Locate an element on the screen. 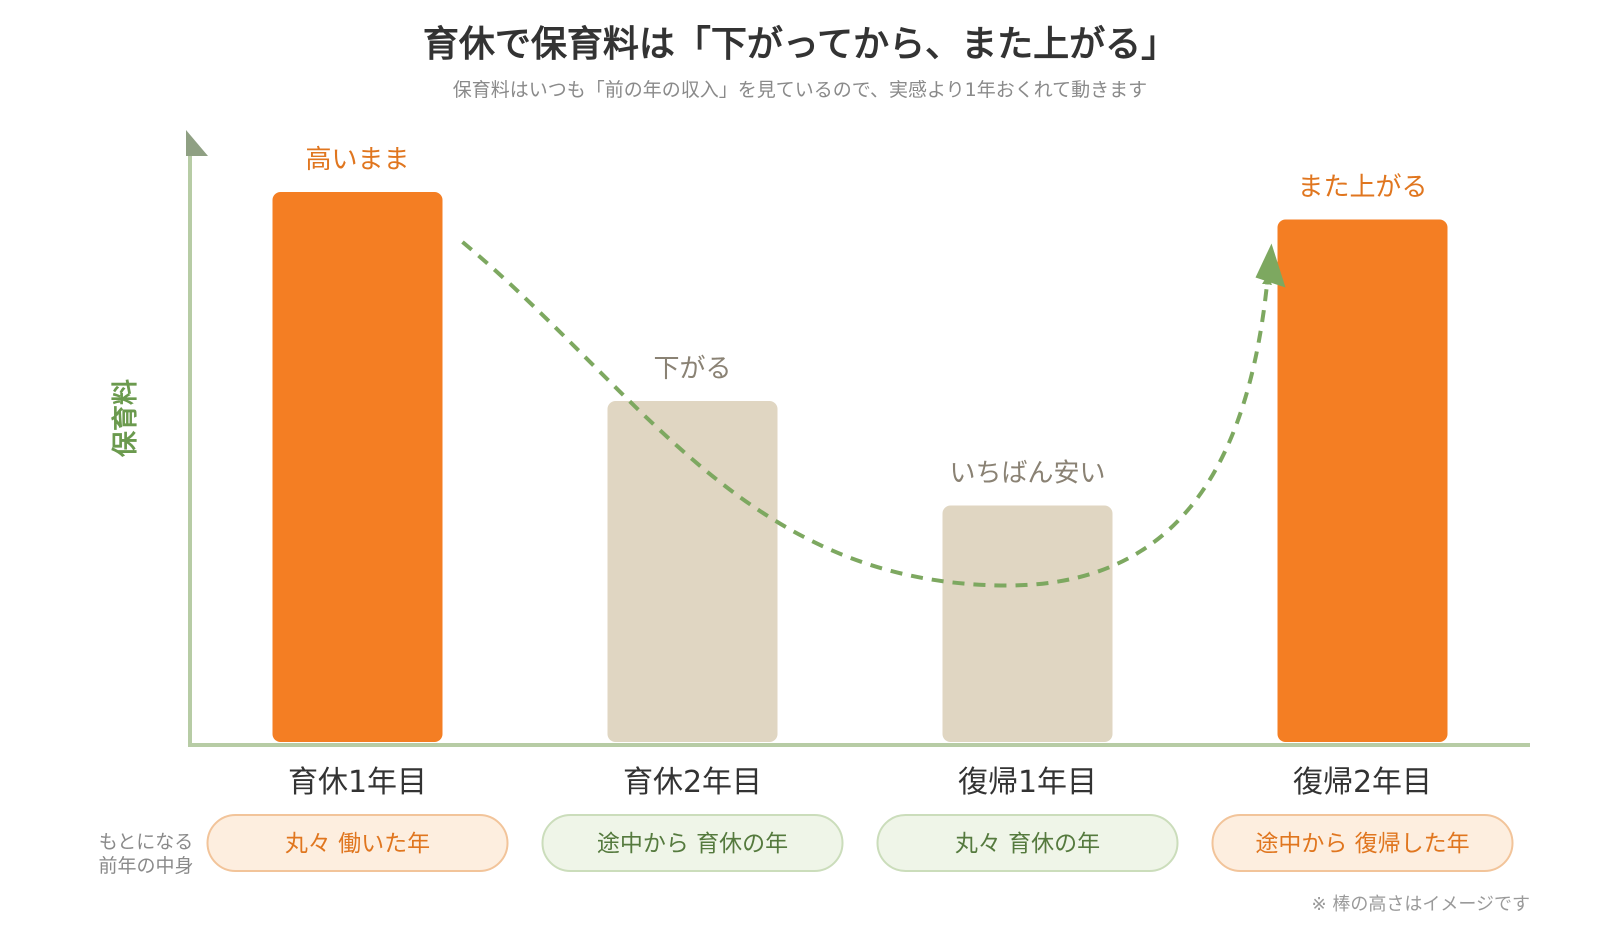  basis-label-line2: 前年の中身 is located at coordinates (145, 866).